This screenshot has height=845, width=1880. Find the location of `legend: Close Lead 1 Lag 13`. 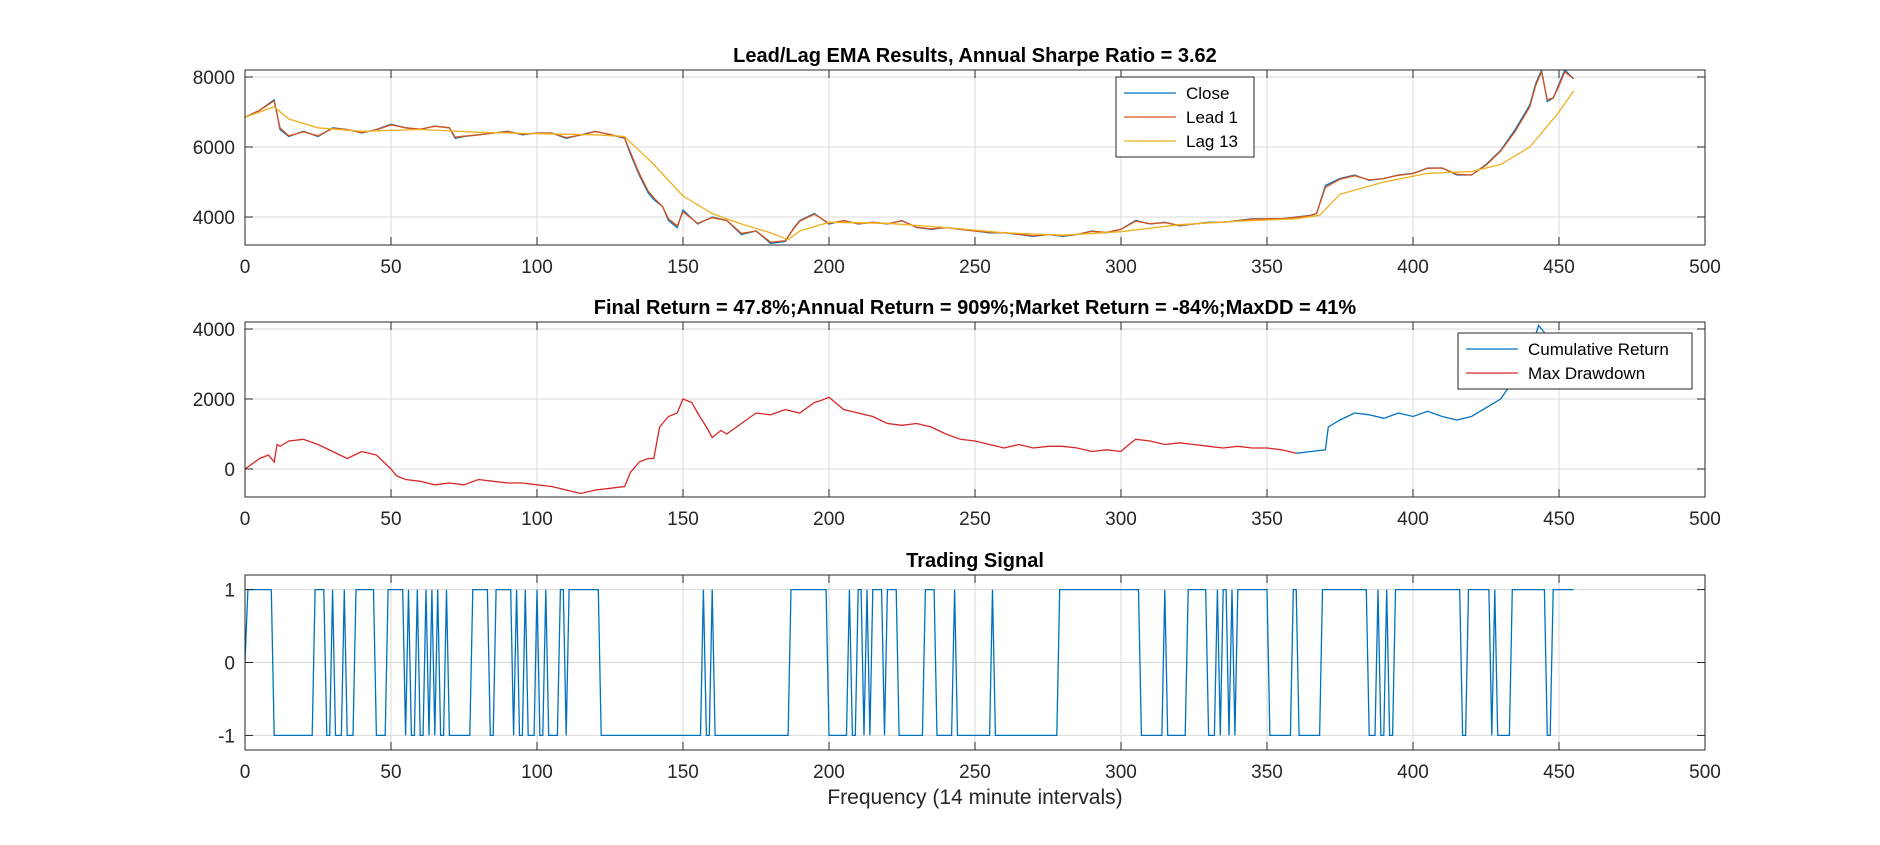

legend: Close Lead 1 Lag 13 is located at coordinates (1185, 117).